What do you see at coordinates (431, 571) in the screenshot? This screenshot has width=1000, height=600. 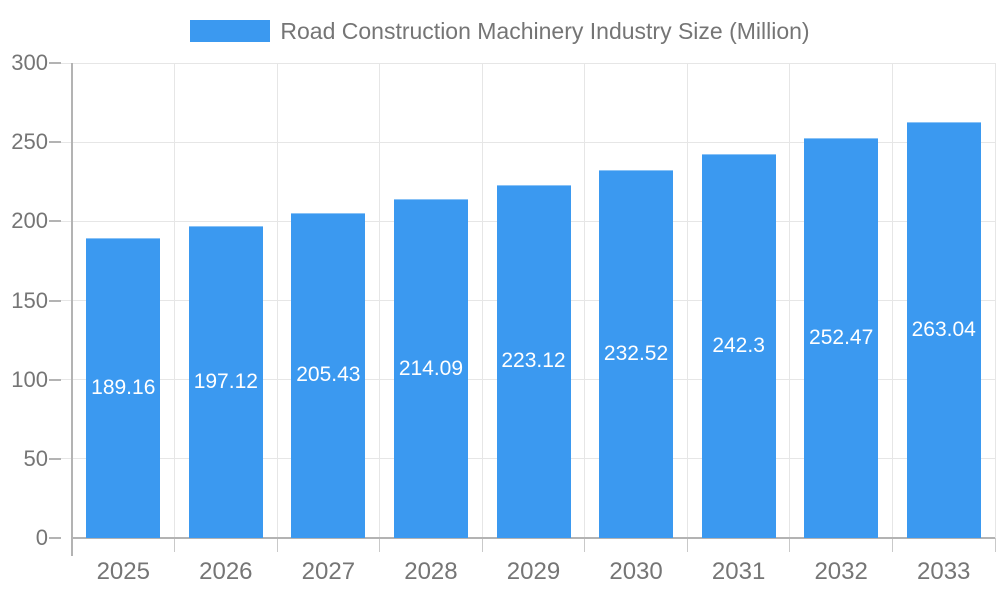 I see `x-axis-label: 2028` at bounding box center [431, 571].